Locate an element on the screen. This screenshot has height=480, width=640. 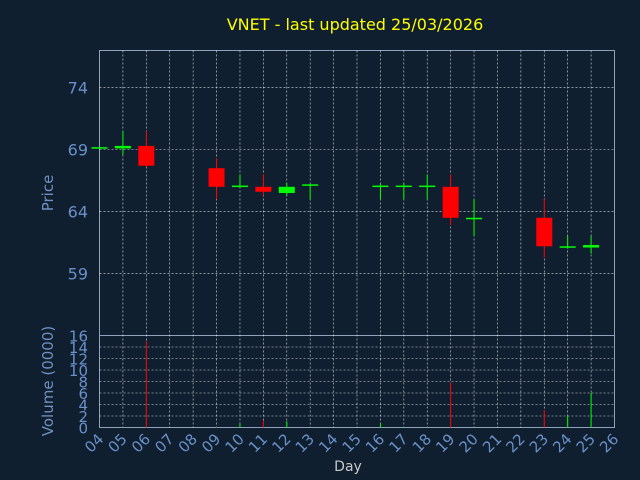
price-tick-label: 59 is located at coordinates (78, 274).